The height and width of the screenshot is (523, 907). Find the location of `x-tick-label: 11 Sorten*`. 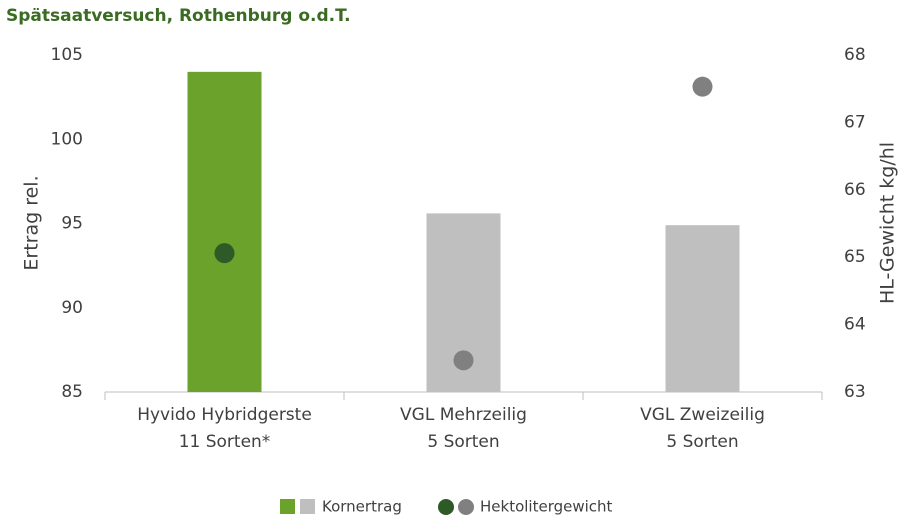

x-tick-label: 11 Sorten* is located at coordinates (225, 442).